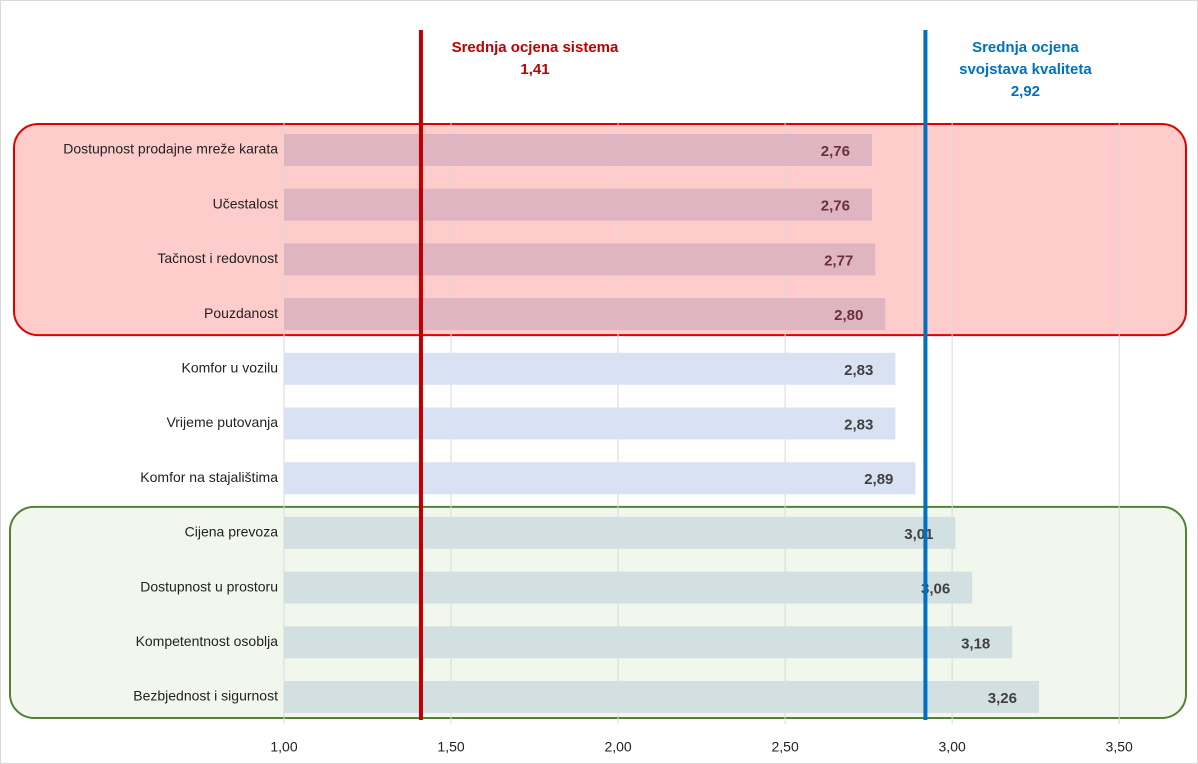 This screenshot has height=764, width=1198. Describe the element at coordinates (952, 747) in the screenshot. I see `x-tick-label: 3,00` at that location.